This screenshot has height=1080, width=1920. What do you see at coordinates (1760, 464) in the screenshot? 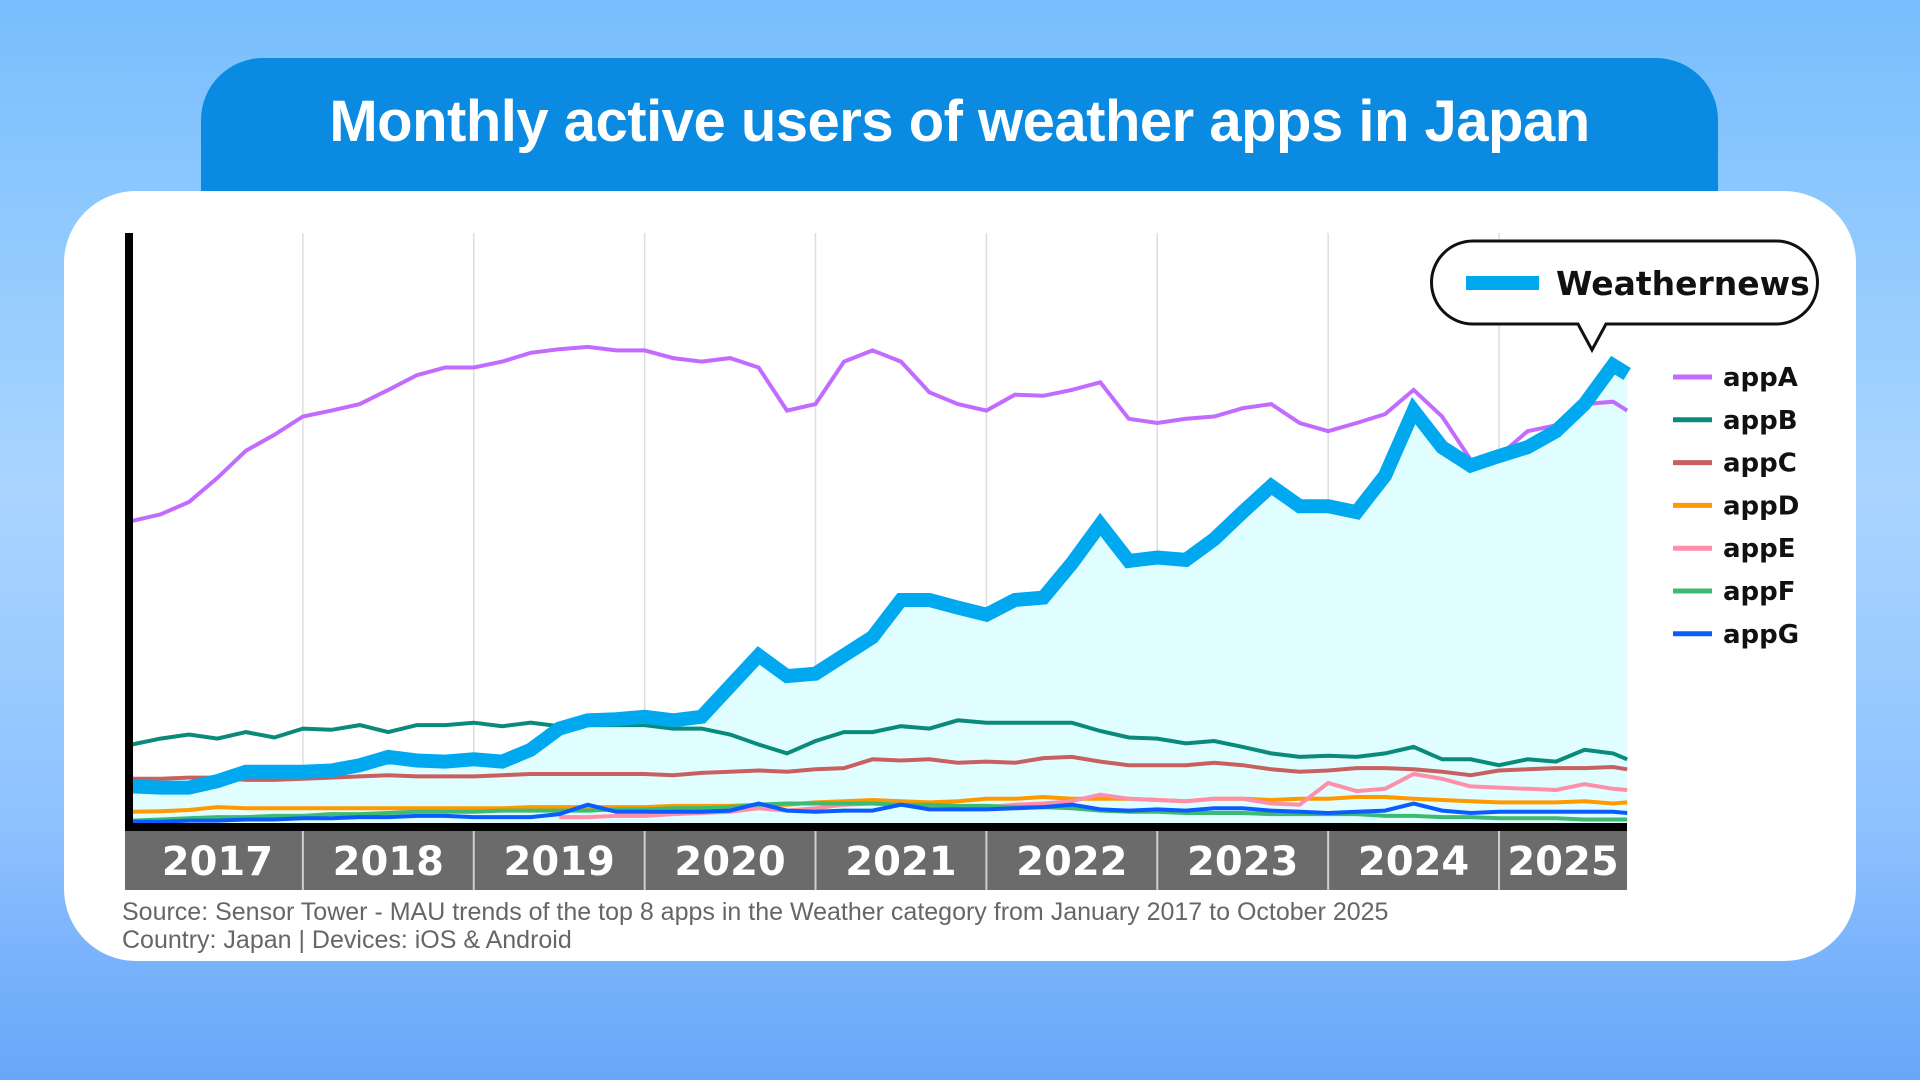
I see `legend-label-appc: appC` at bounding box center [1760, 464].